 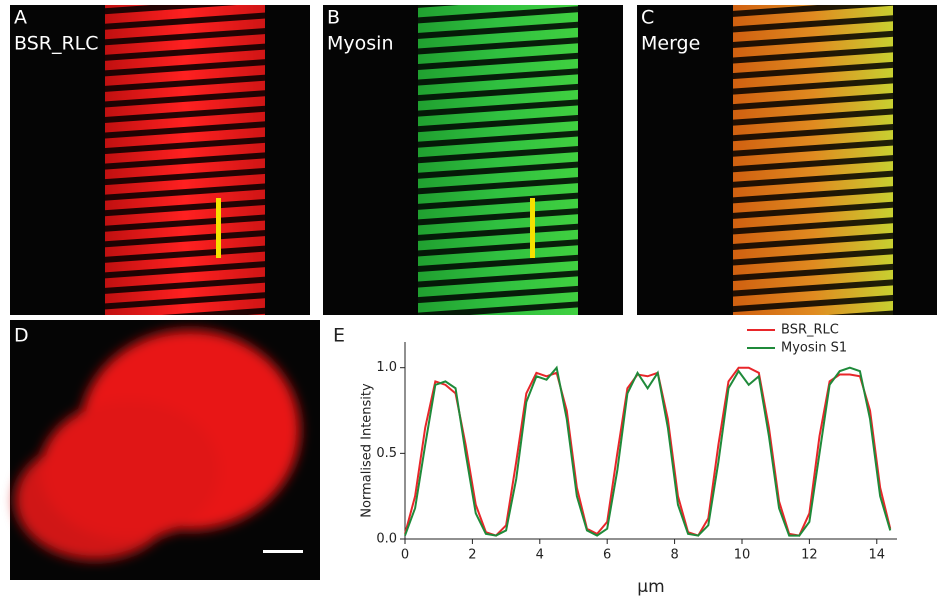 What do you see at coordinates (472, 555) in the screenshot?
I see `x-tick-label: 2` at bounding box center [472, 555].